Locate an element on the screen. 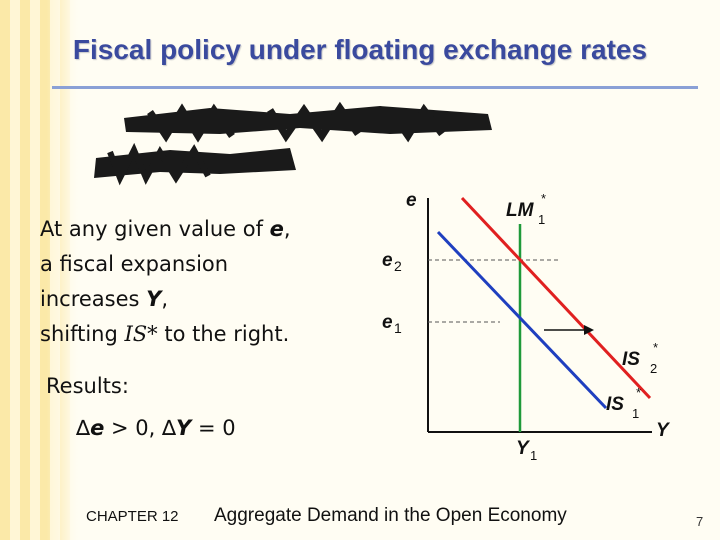 Image resolution: width=720 pixels, height=540 pixels. lm-superscript: * is located at coordinates (543, 198).